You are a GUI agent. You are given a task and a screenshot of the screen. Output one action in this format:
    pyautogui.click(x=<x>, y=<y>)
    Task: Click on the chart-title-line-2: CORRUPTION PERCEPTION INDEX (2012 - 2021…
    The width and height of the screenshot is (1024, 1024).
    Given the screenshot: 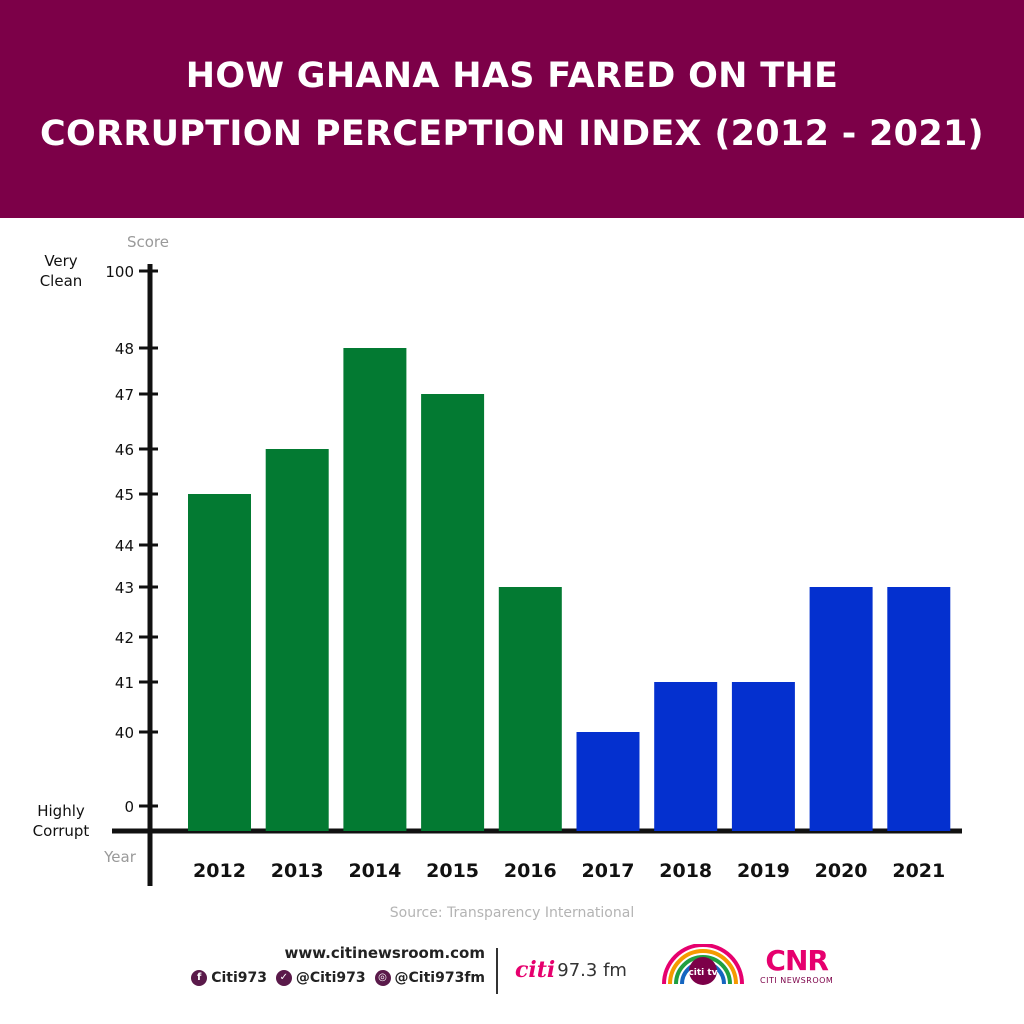 What is the action you would take?
    pyautogui.click(x=512, y=134)
    